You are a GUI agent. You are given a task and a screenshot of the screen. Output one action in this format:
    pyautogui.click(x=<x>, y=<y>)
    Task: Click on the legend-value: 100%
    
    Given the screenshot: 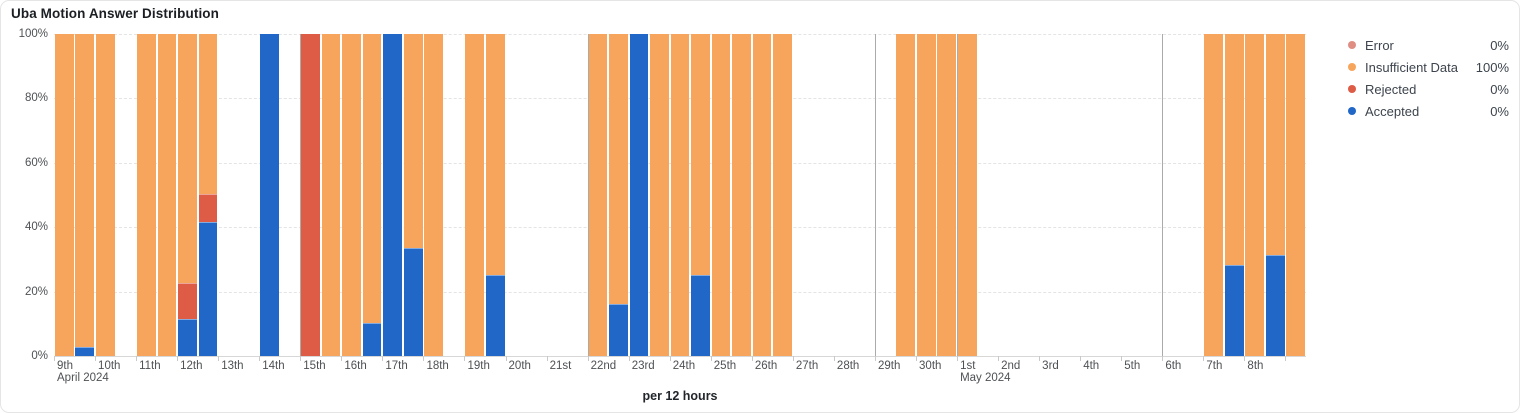 What is the action you would take?
    pyautogui.click(x=1492, y=67)
    